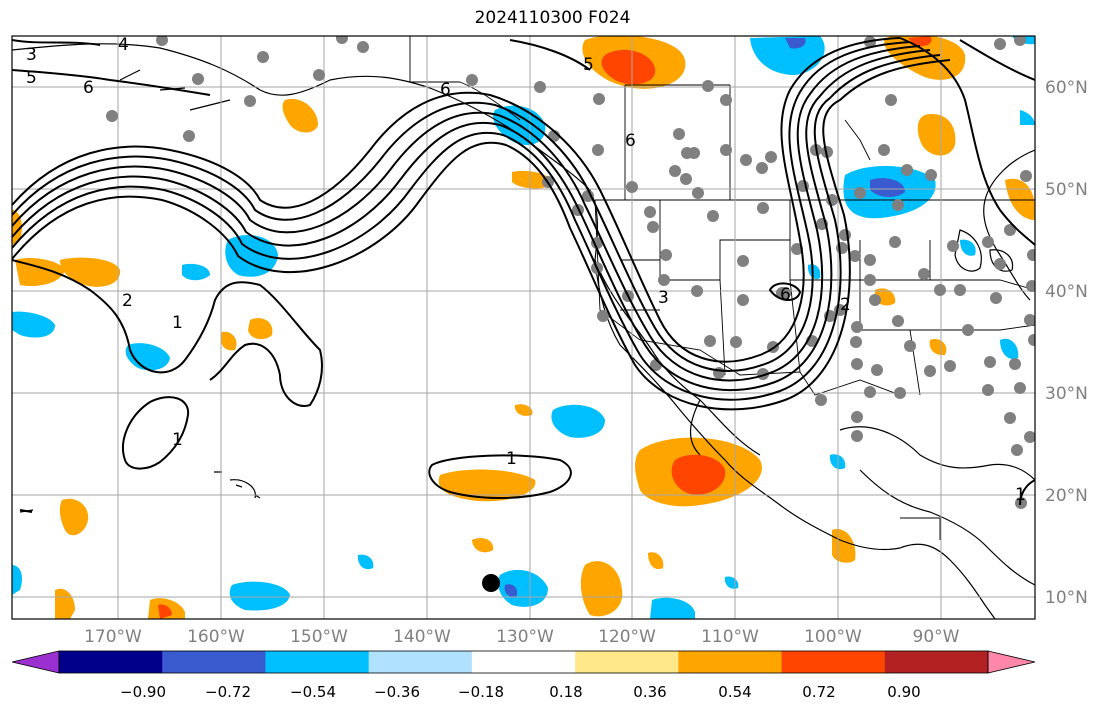 Image resolution: width=1105 pixels, height=712 pixels. What do you see at coordinates (565, 692) in the screenshot?
I see `svg-text: 0.18` at bounding box center [565, 692].